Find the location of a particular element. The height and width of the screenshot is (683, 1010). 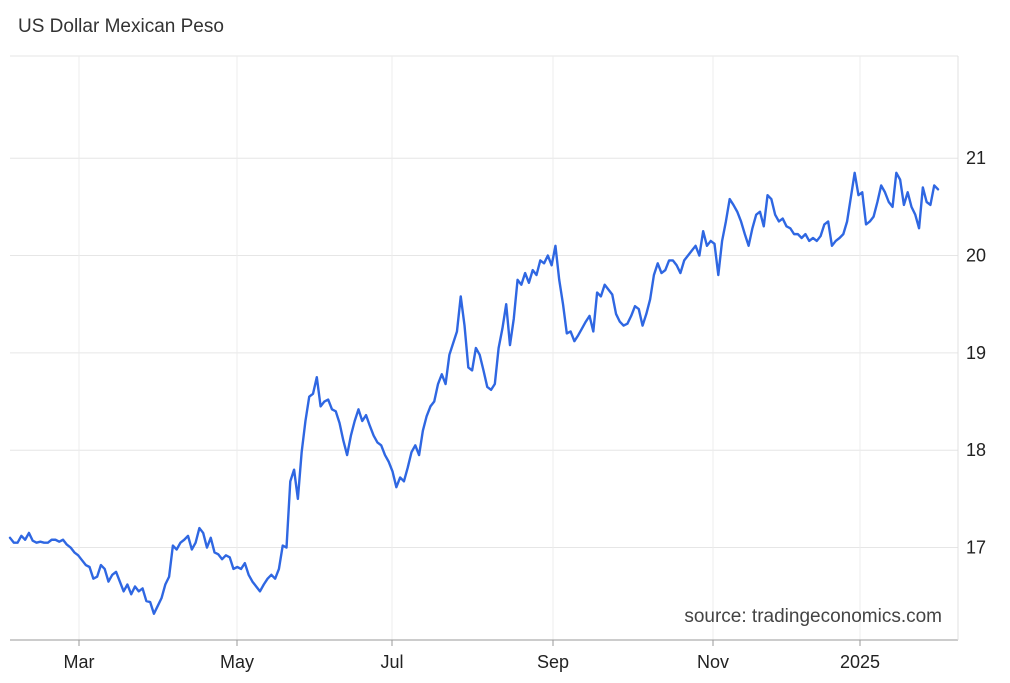

x-tick-label: May is located at coordinates (237, 662).